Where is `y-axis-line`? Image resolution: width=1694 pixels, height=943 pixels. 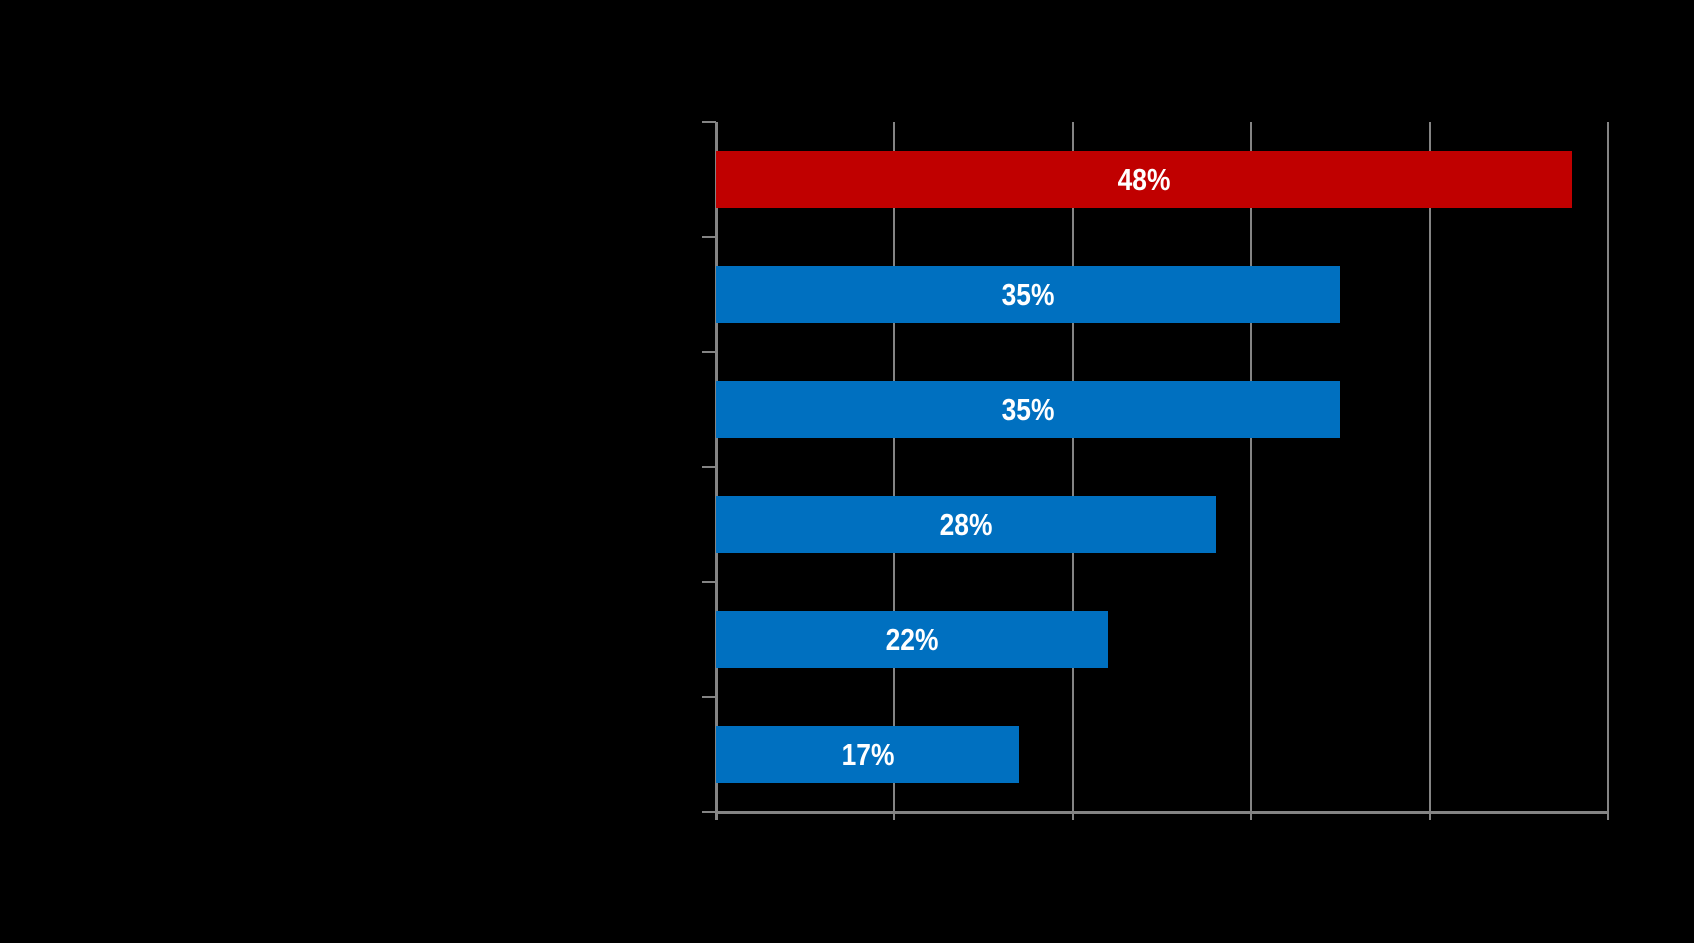 y-axis-line is located at coordinates (716, 471).